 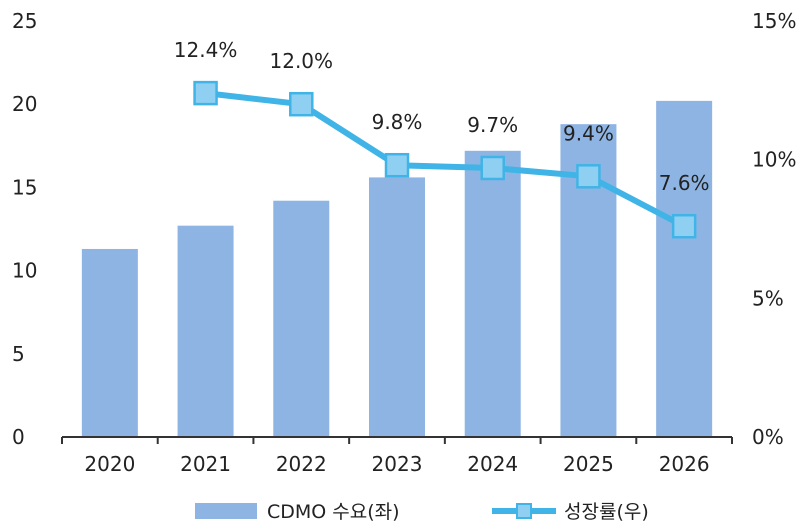 What do you see at coordinates (588, 133) in the screenshot?
I see `data-label: 9.4%` at bounding box center [588, 133].